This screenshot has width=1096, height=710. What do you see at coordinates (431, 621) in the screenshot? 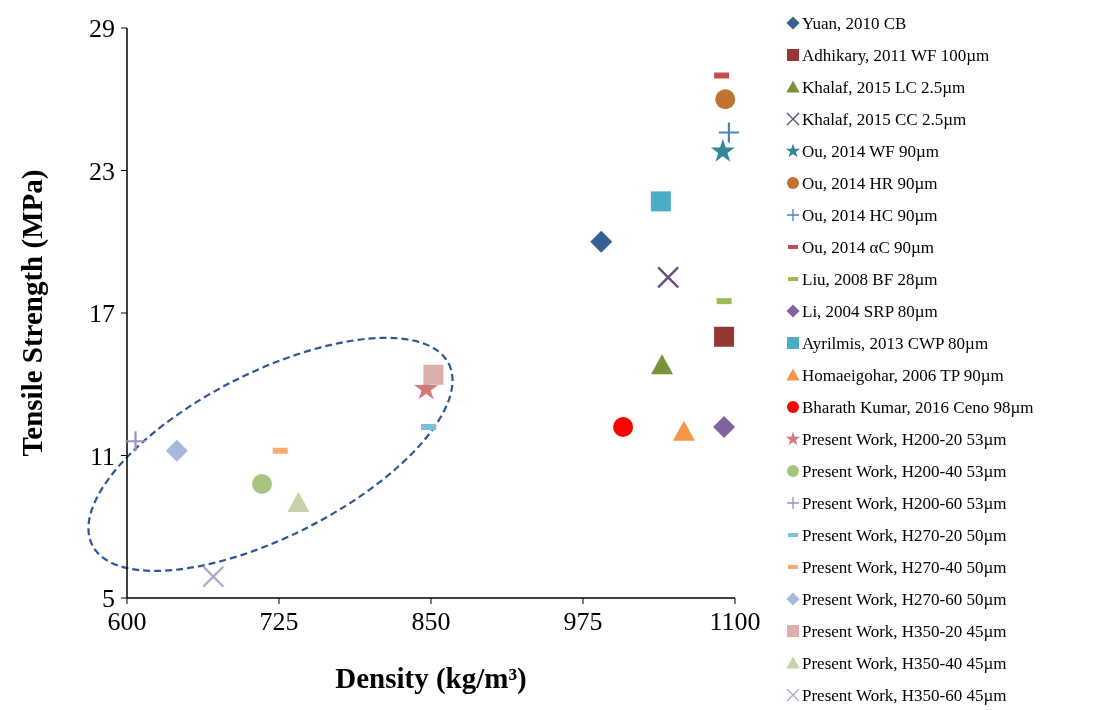
I see `x-tick-label: 850` at bounding box center [431, 621].